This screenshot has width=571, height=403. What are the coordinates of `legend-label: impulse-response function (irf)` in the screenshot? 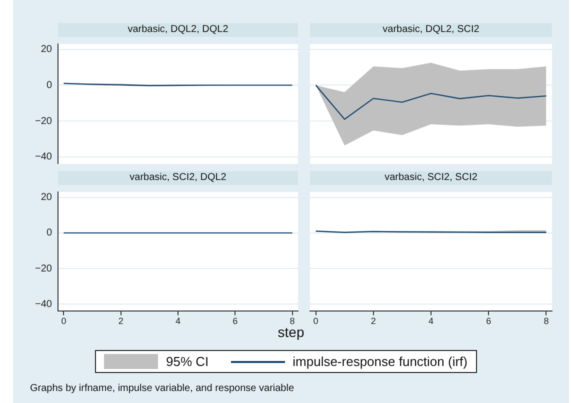 It's located at (380, 361).